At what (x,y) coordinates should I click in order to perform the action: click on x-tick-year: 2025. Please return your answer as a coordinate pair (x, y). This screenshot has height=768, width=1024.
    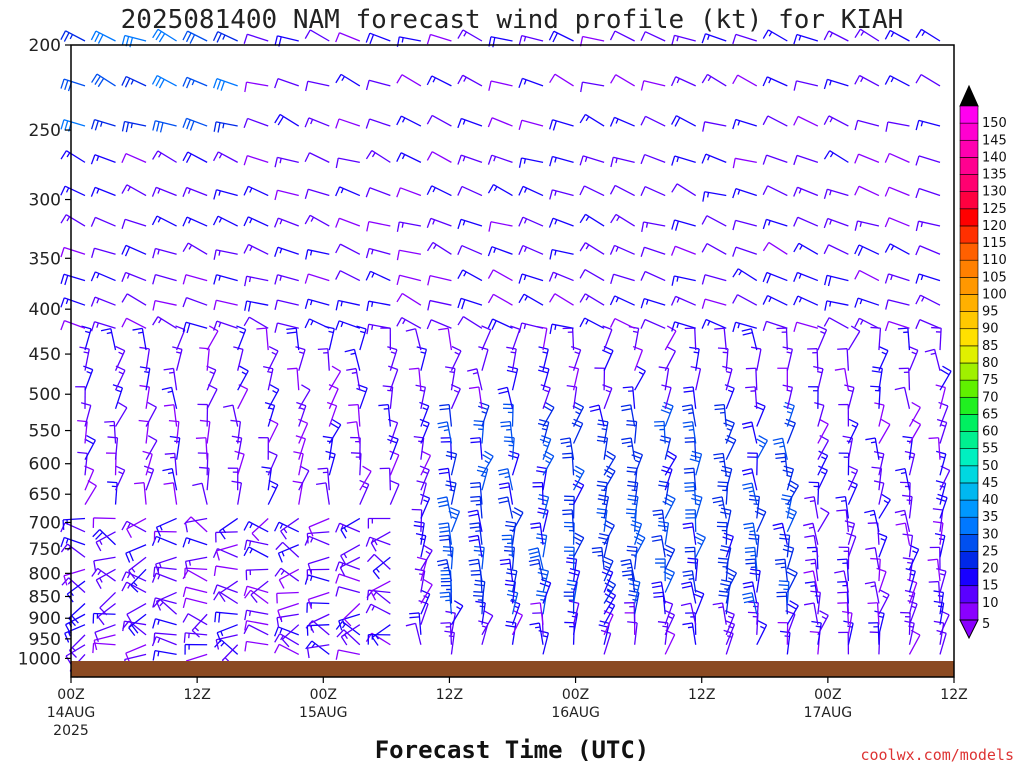
    Looking at the image, I should click on (71, 731).